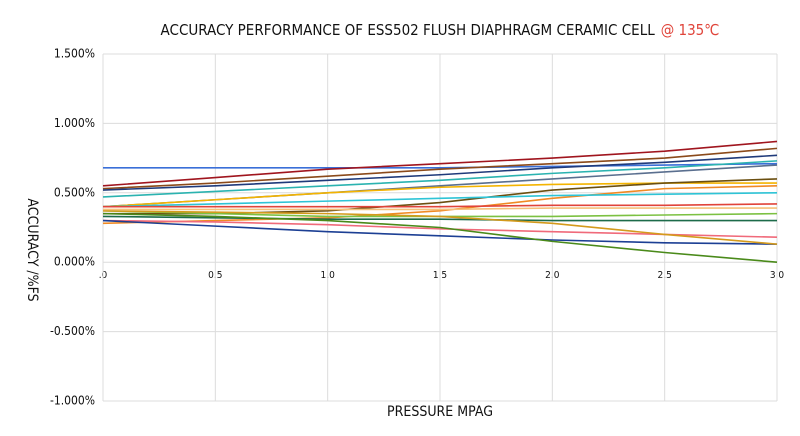 The height and width of the screenshot is (436, 800). I want to click on y-tick-label: 1.500%, so click(74, 54).